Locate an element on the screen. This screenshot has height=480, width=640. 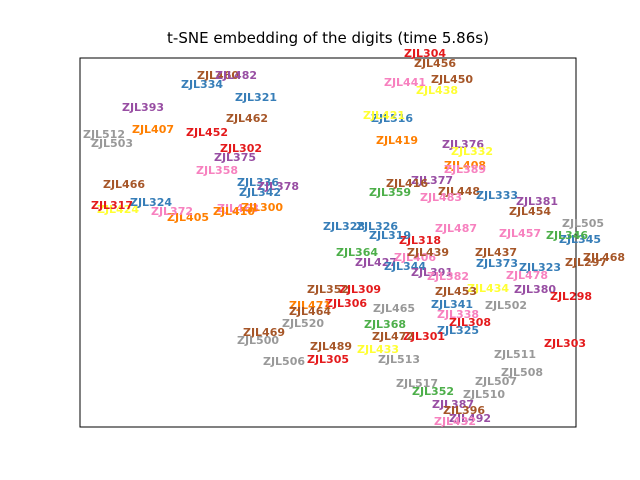
point-label: ZJL448 is located at coordinates (459, 191).